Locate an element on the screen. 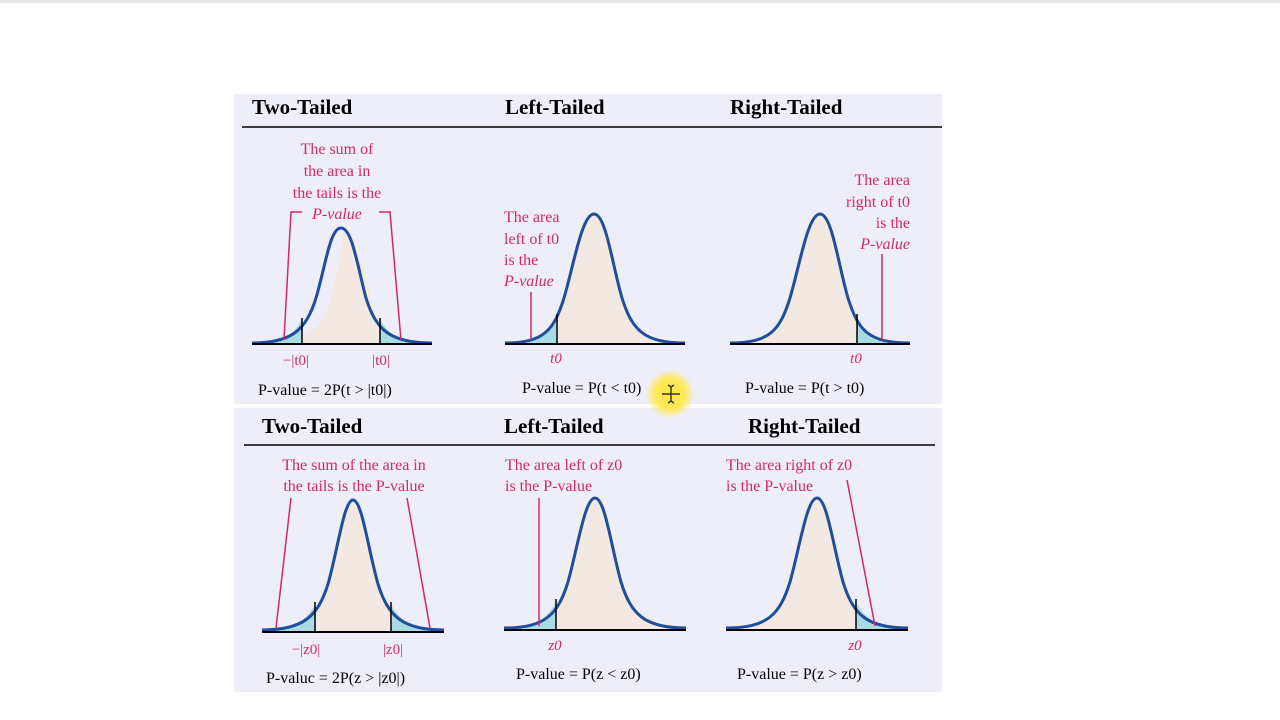 This screenshot has width=1280, height=720. top-two-right-pointer is located at coordinates (390, 276).